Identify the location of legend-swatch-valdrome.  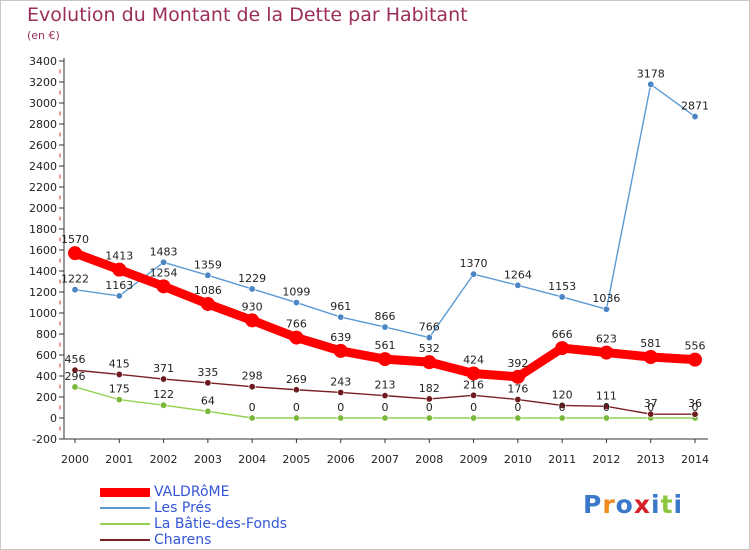
(125, 492).